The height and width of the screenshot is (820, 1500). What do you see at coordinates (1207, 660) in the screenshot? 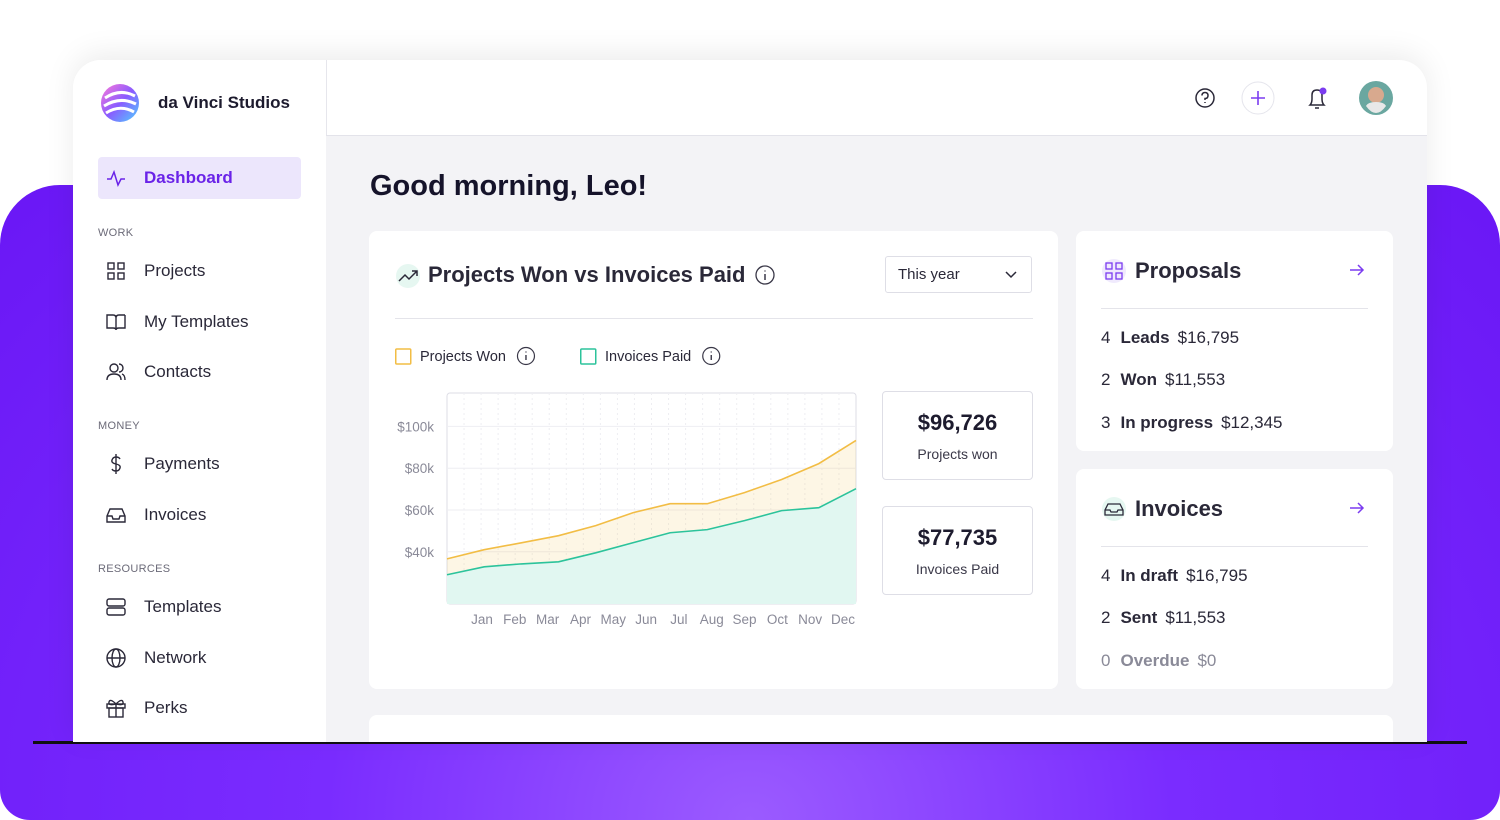
I see `row-amount: $0` at bounding box center [1207, 660].